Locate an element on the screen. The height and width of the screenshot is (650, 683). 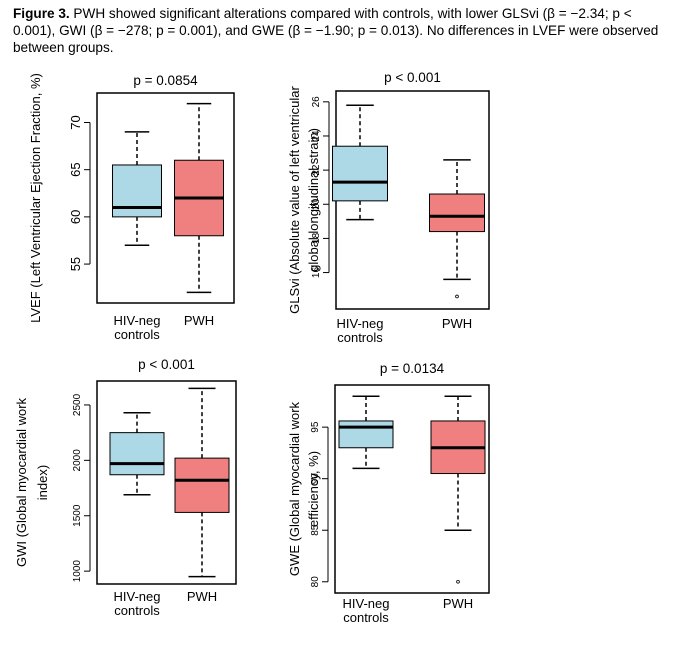
y-tick-label: 16 is located at coordinates (316, 273).